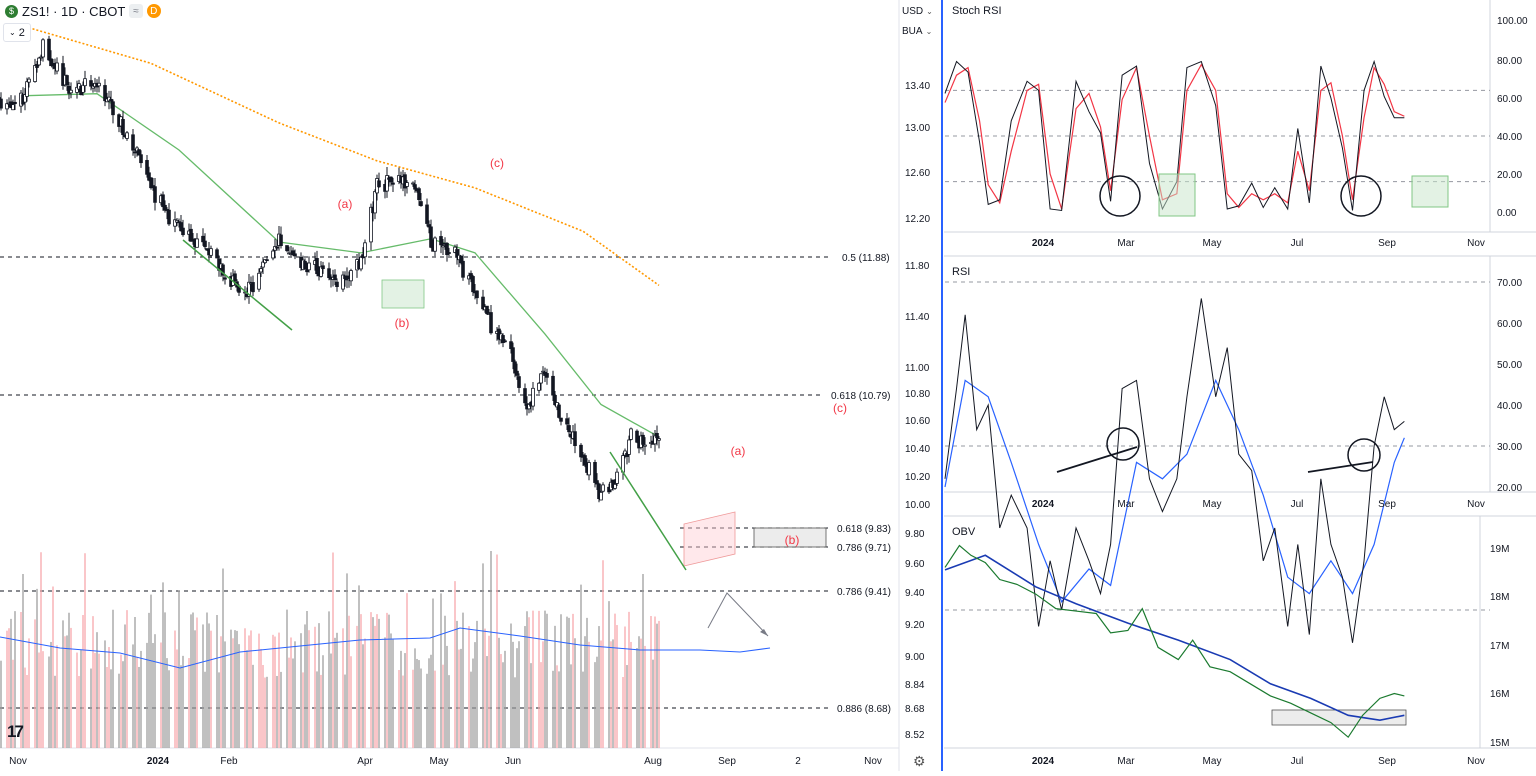  I want to click on obv-tick-label: 16M, so click(1499, 694).